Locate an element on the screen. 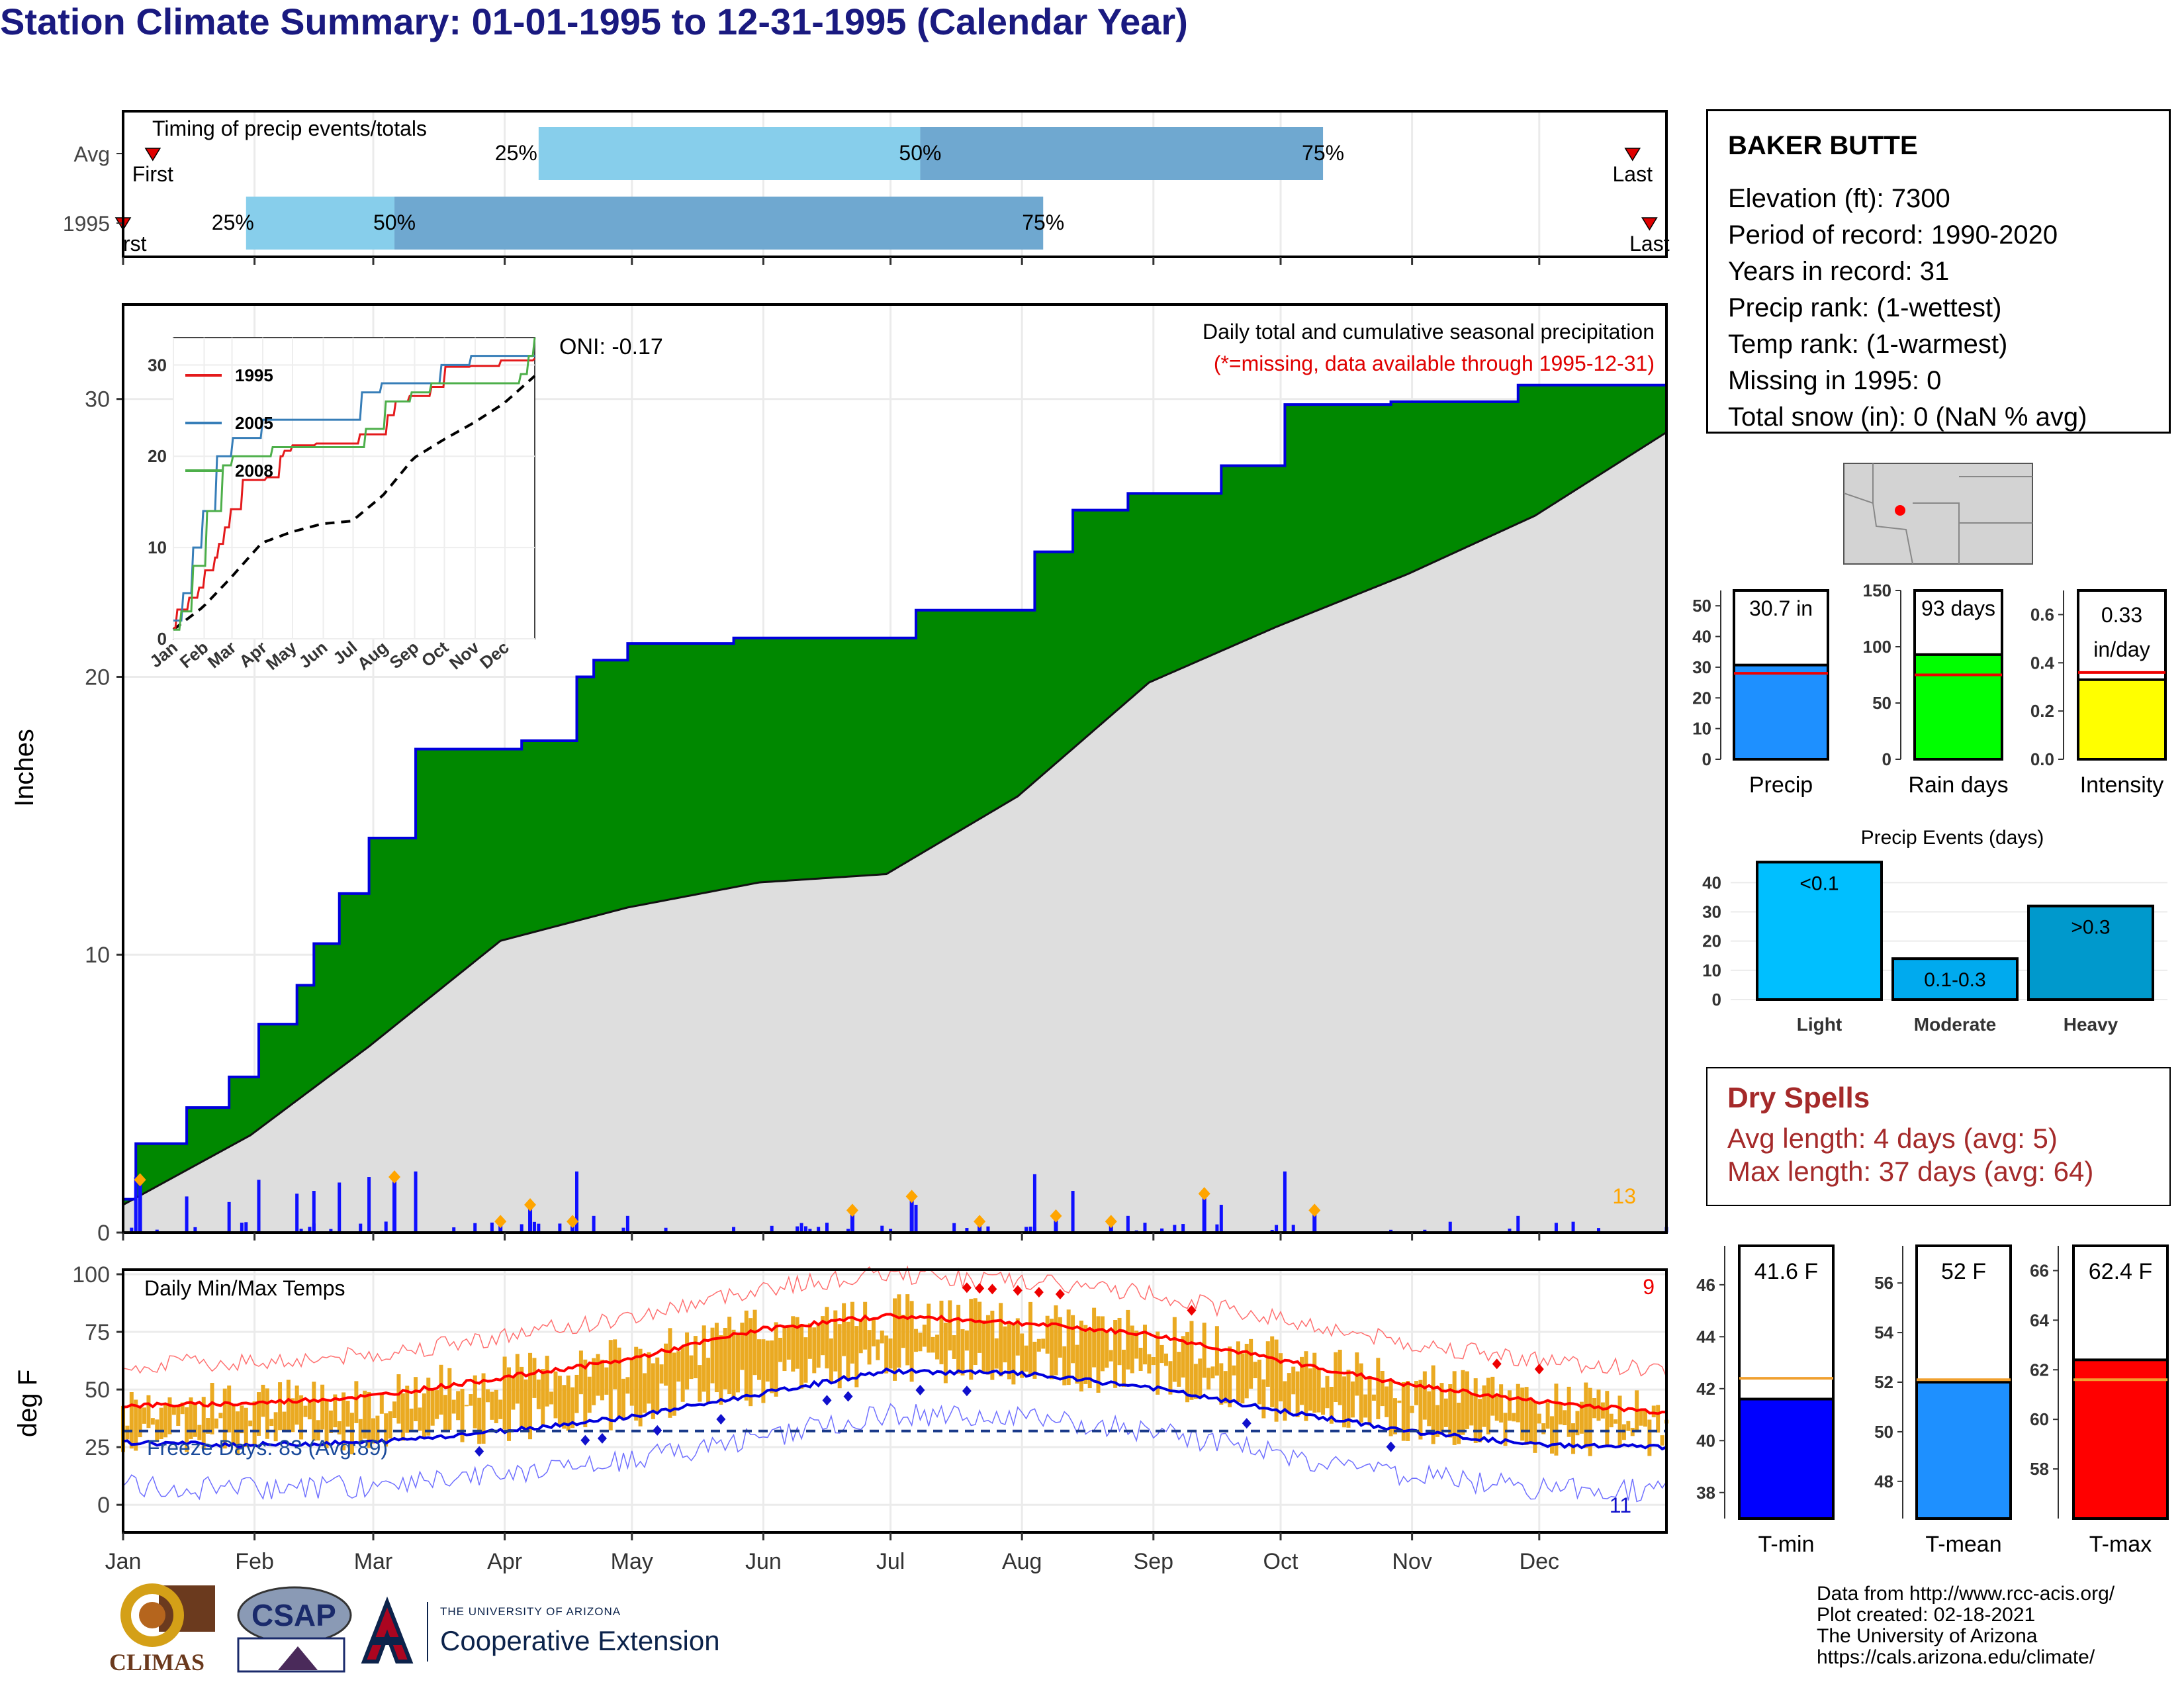 The width and height of the screenshot is (2184, 1688). month-xtick-label: Nov is located at coordinates (1412, 1561).